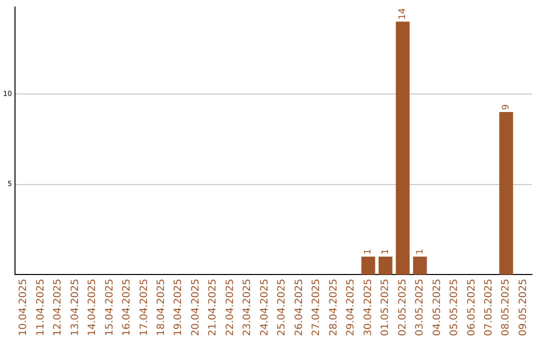  What do you see at coordinates (506, 107) in the screenshot?
I see `data-label: 9` at bounding box center [506, 107].